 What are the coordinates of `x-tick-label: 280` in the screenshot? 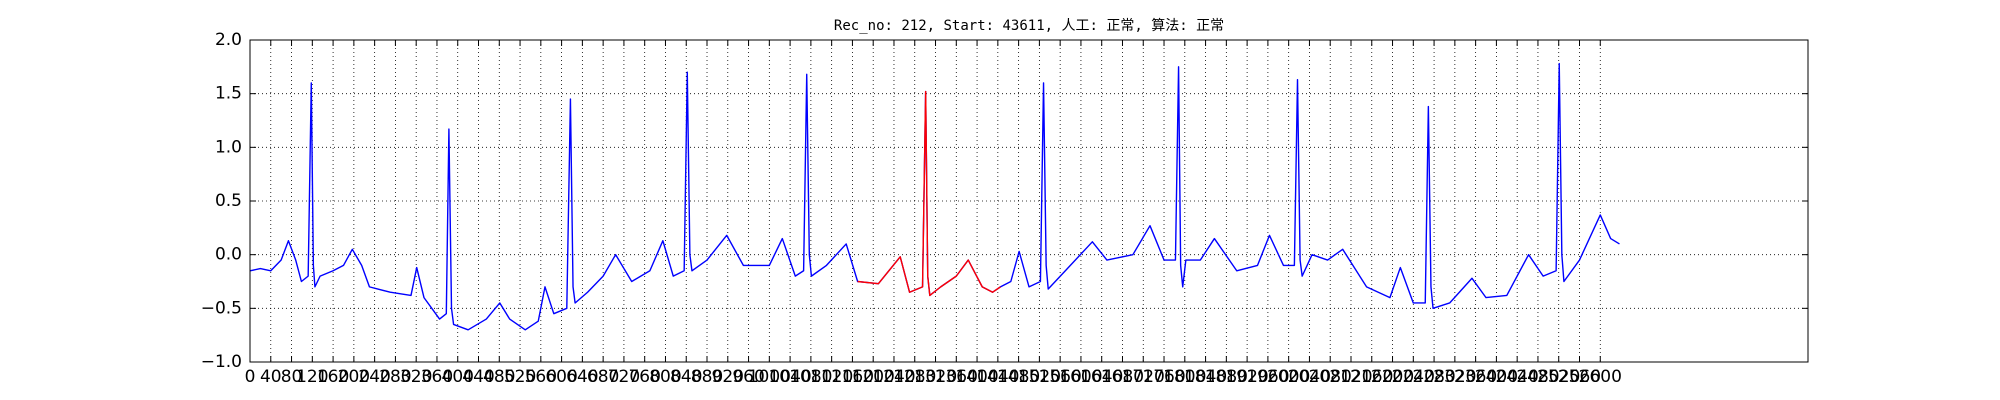 It's located at (395, 377).